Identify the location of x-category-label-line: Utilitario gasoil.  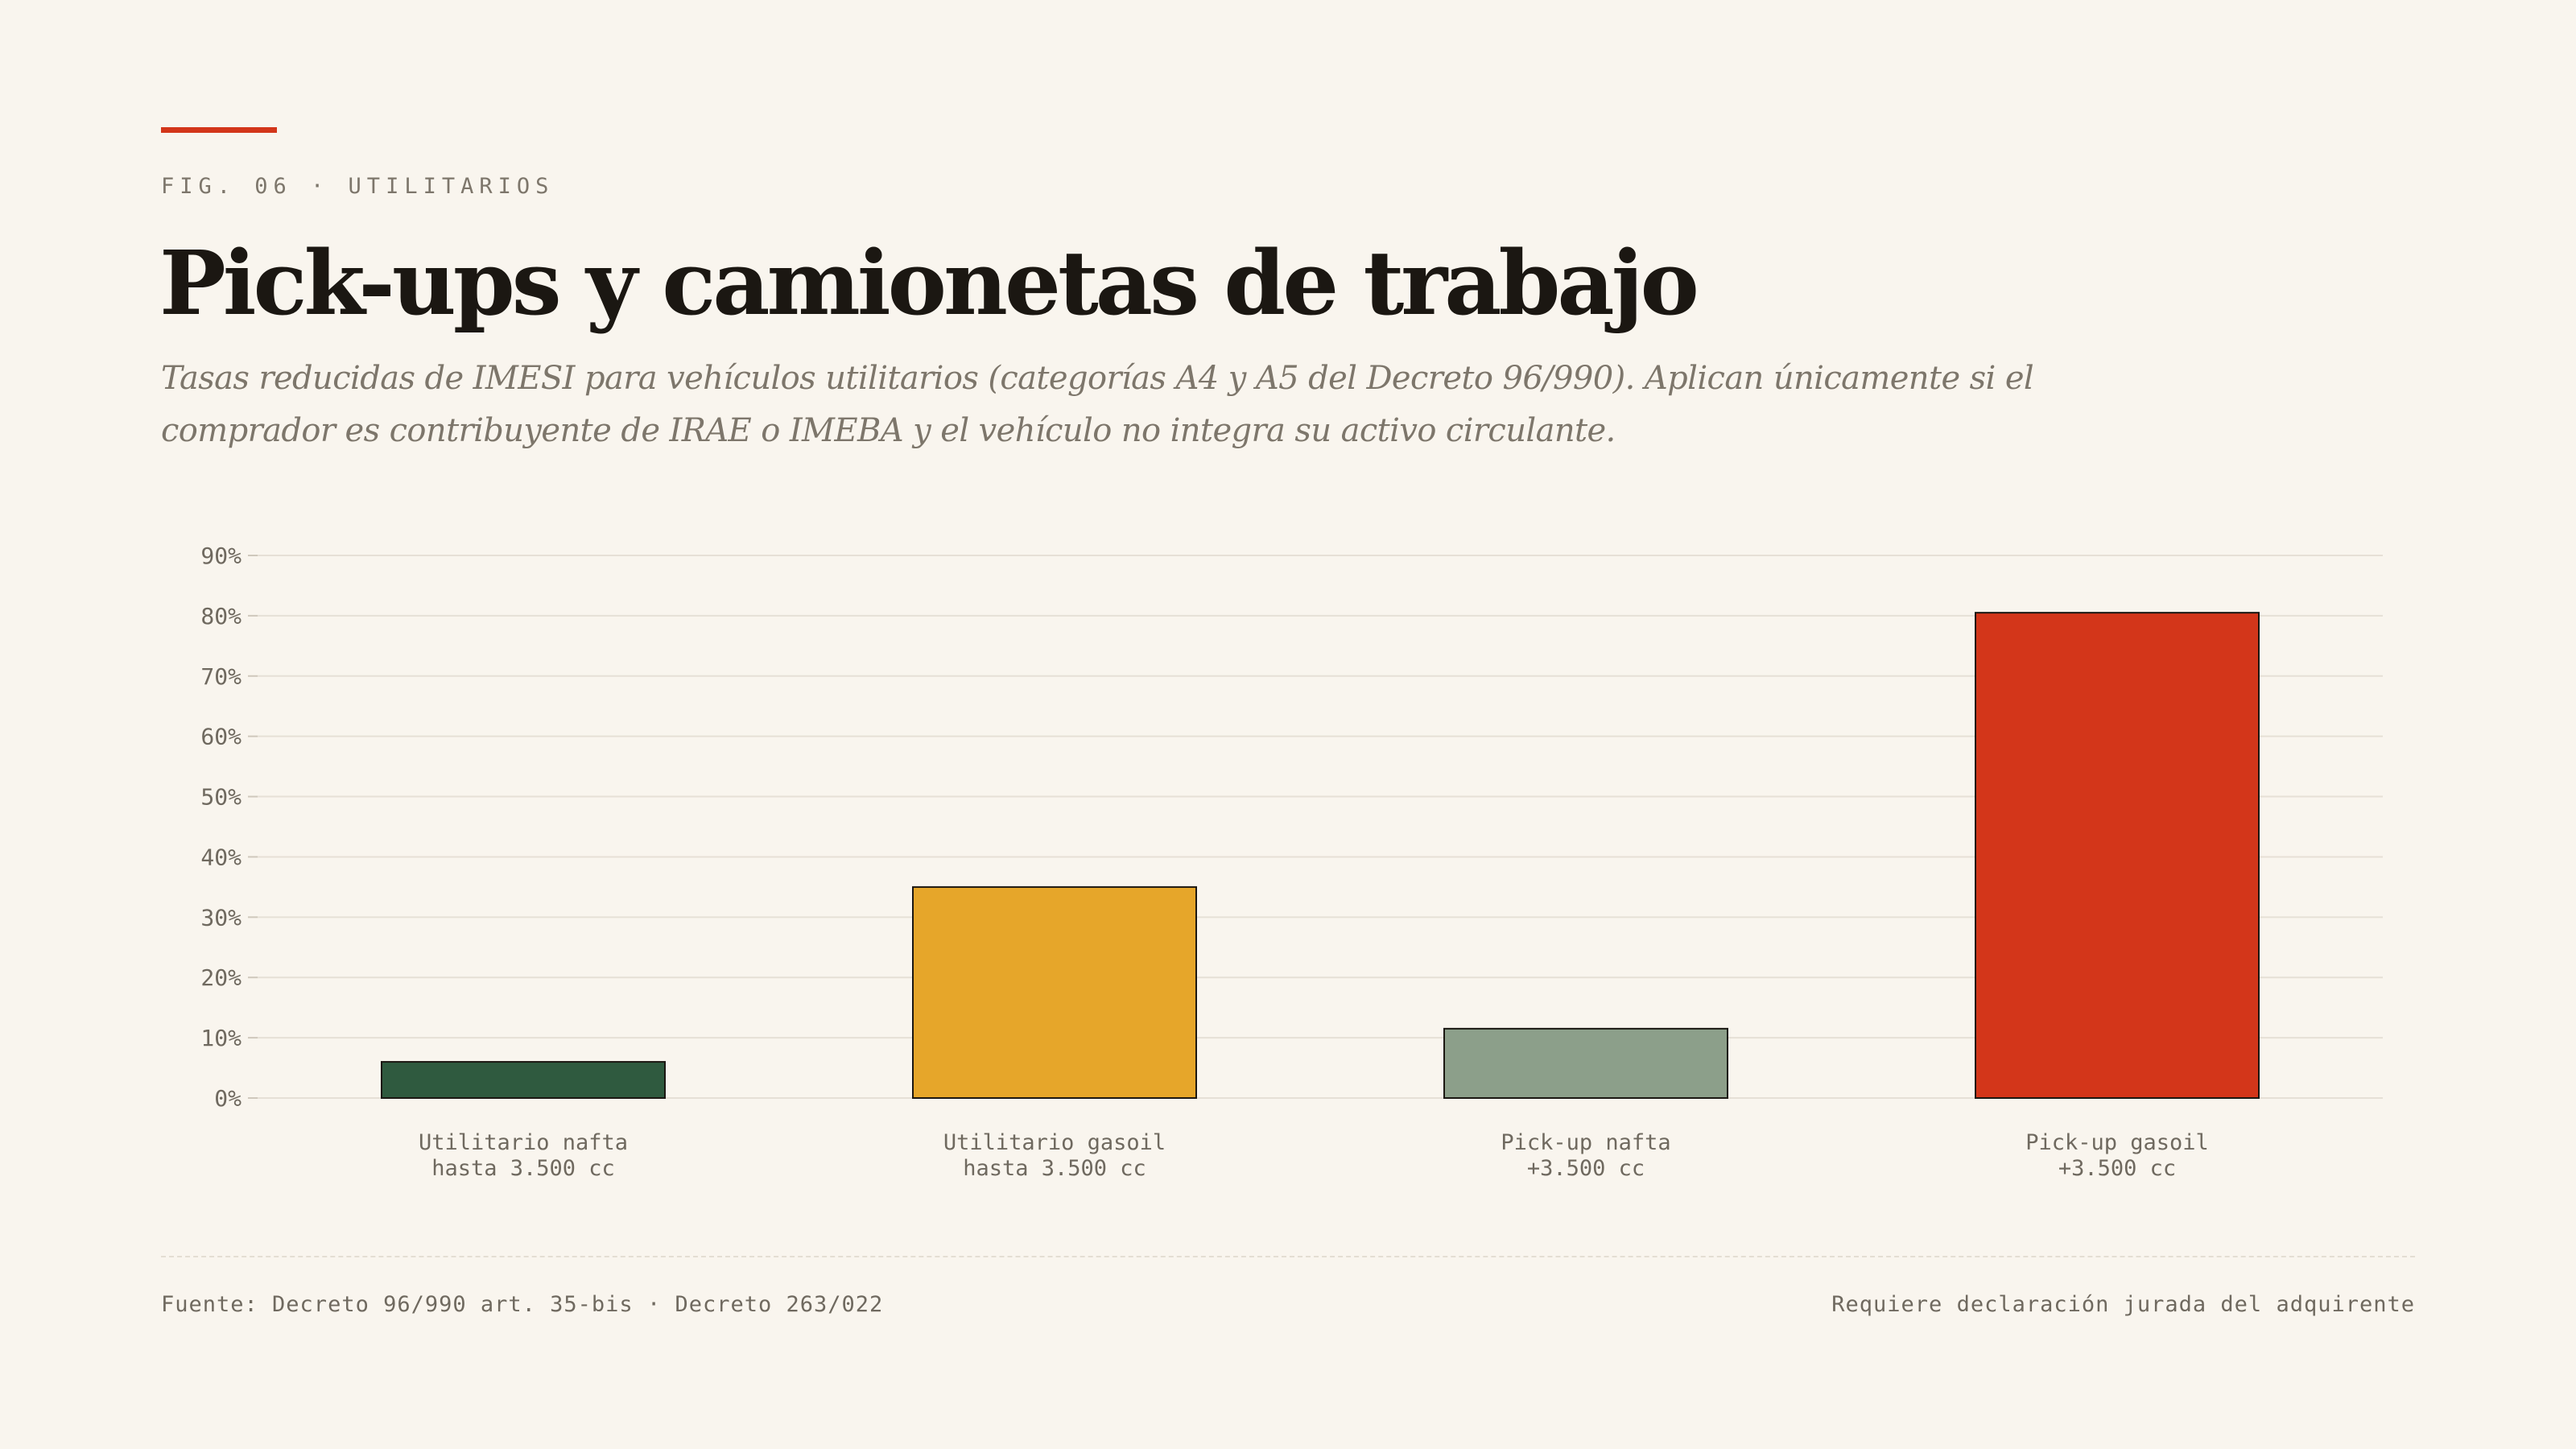
(1054, 1142).